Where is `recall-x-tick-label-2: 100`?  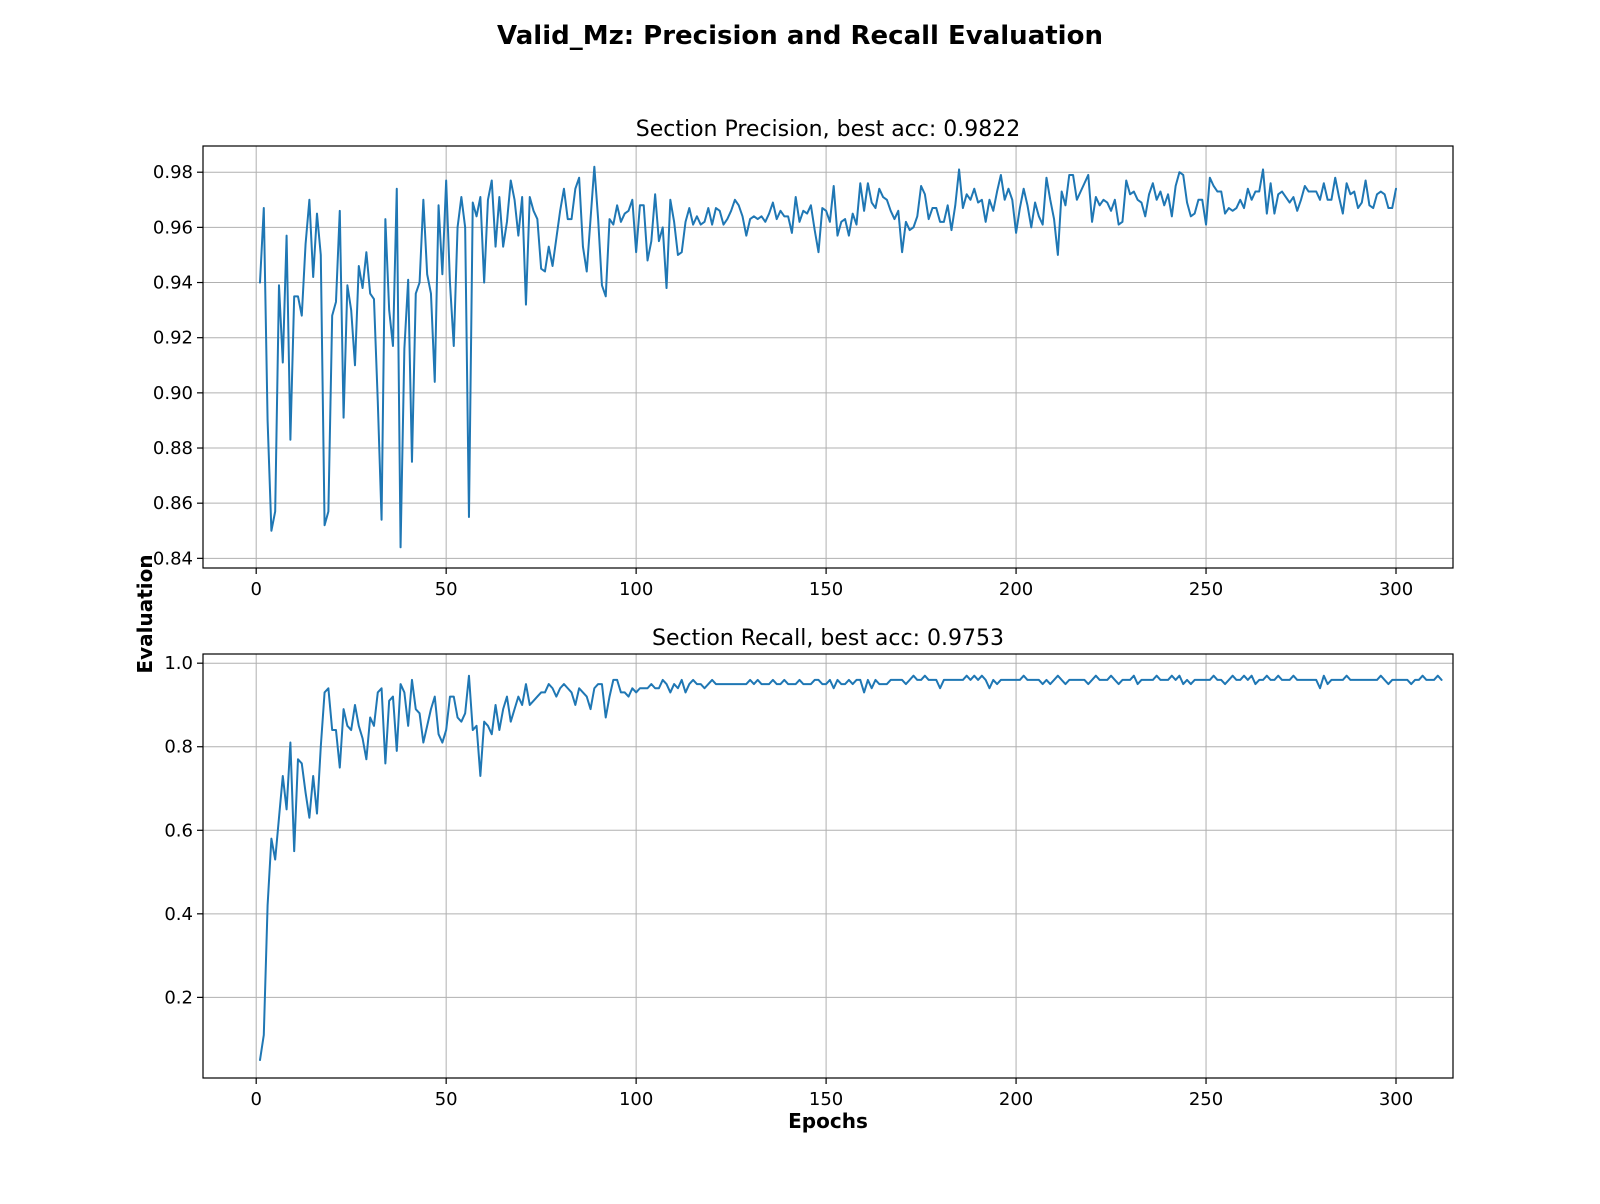
recall-x-tick-label-2: 100 is located at coordinates (636, 1099).